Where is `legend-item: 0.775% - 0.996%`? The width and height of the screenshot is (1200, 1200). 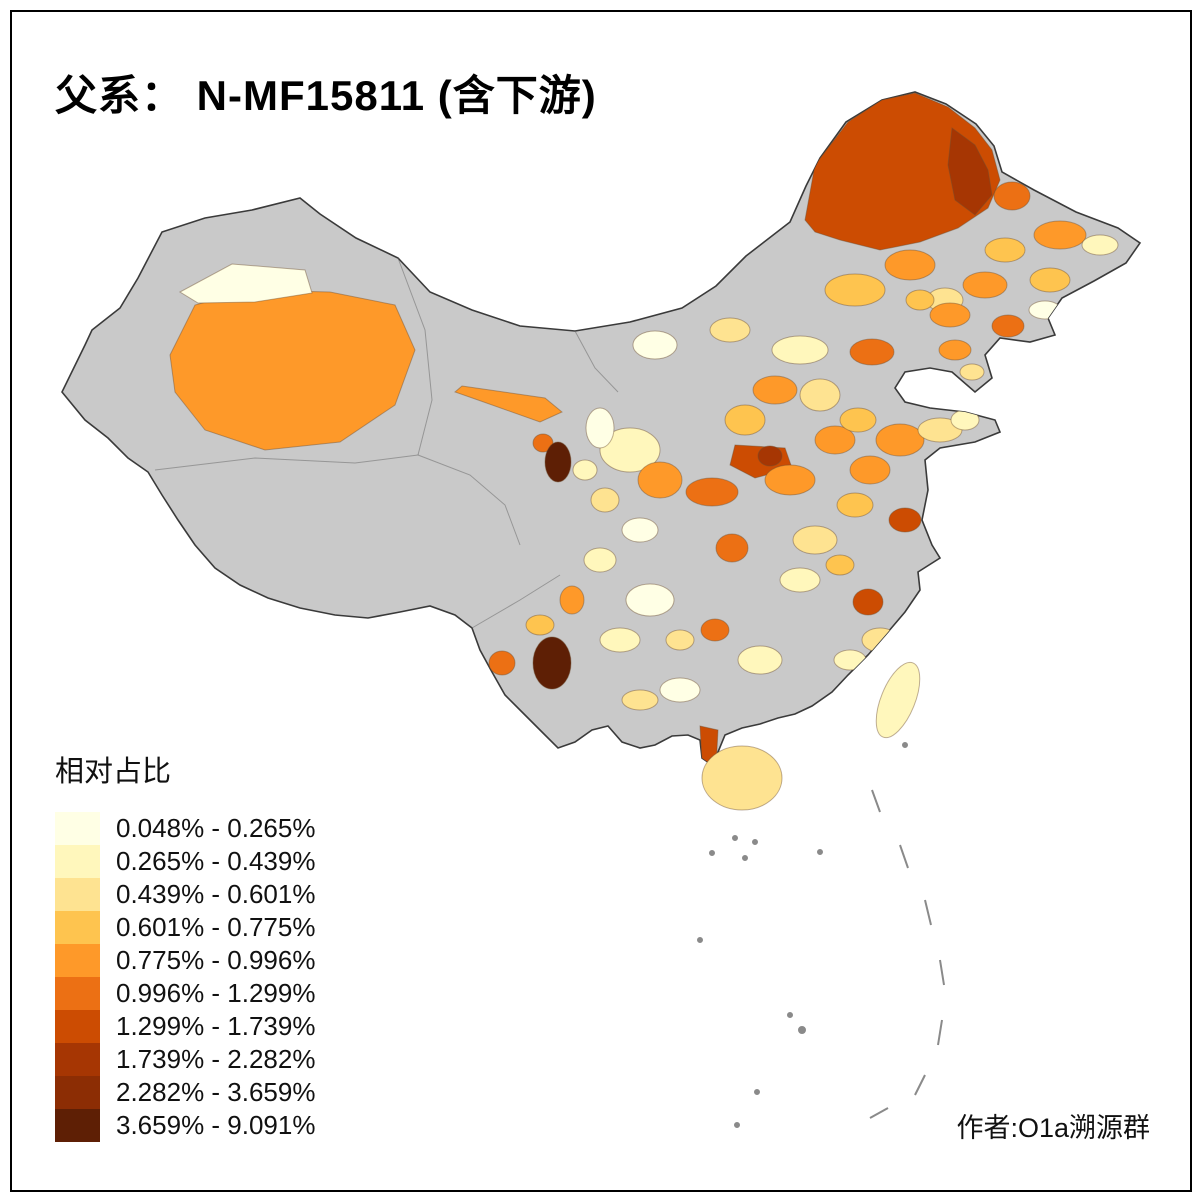
legend-item: 0.775% - 0.996% is located at coordinates (185, 960).